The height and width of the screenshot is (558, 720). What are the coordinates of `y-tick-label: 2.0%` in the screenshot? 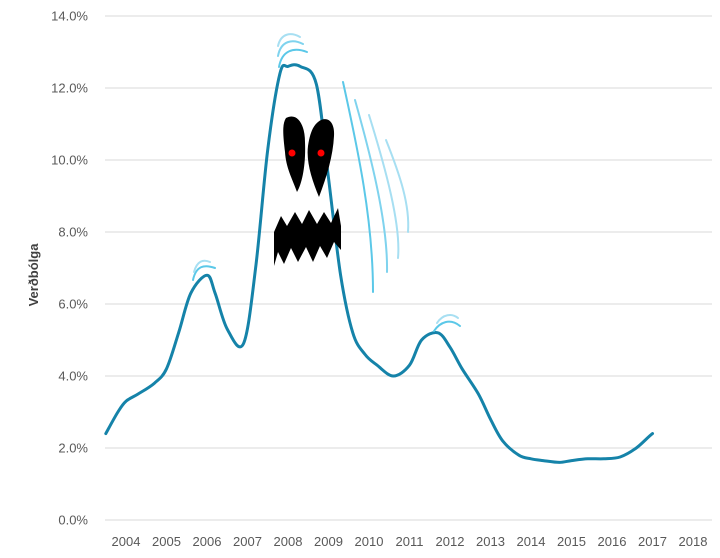 It's located at (73, 448).